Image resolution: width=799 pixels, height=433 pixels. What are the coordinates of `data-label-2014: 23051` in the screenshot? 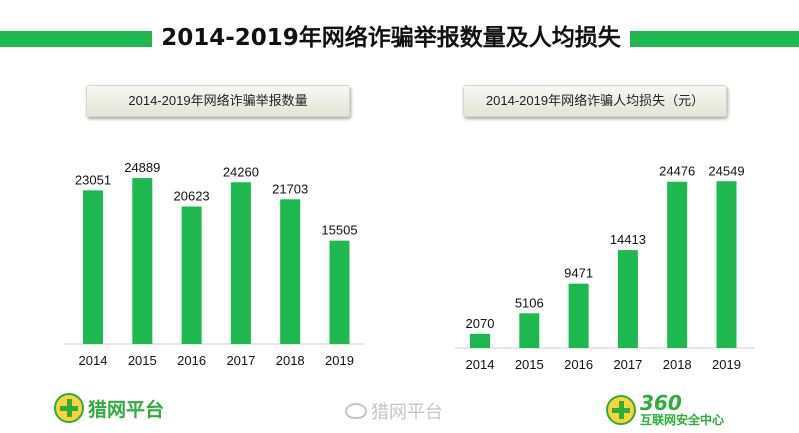 It's located at (93, 179).